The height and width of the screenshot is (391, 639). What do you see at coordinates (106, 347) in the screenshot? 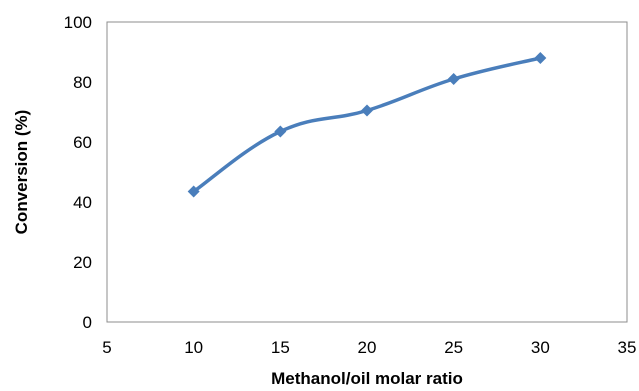
I see `x-tick-label: 5` at bounding box center [106, 347].